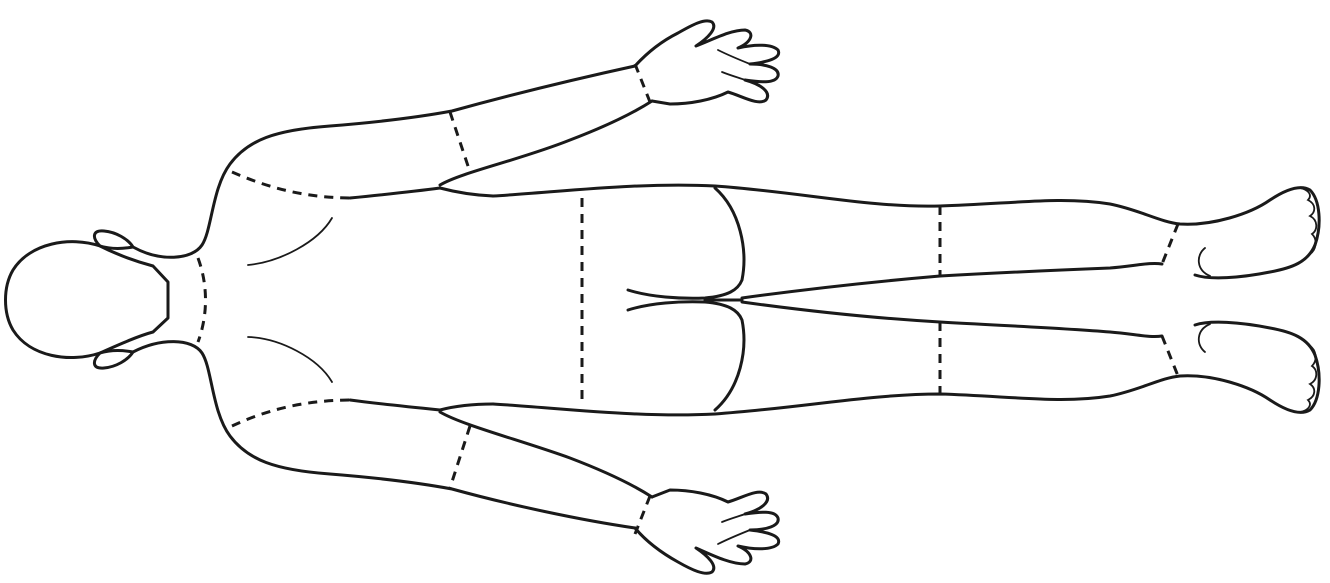 The width and height of the screenshot is (1330, 583). I want to click on lower-hand, so click(707, 531).